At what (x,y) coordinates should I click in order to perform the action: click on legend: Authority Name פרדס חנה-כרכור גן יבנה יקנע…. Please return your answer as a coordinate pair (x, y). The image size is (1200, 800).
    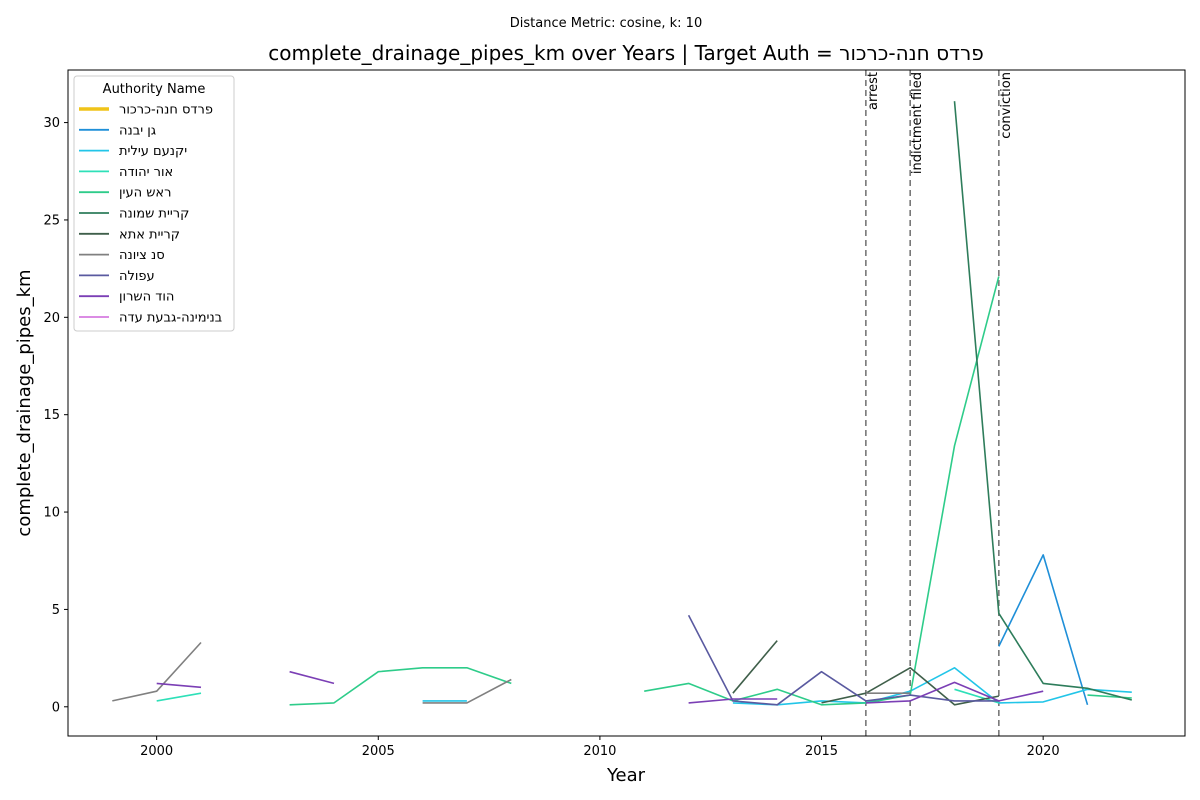
    Looking at the image, I should click on (154, 203).